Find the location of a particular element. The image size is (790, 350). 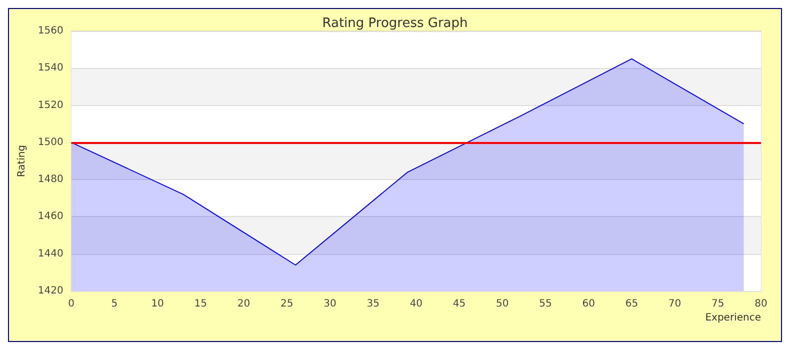

x-tick-label: 70 is located at coordinates (675, 304).